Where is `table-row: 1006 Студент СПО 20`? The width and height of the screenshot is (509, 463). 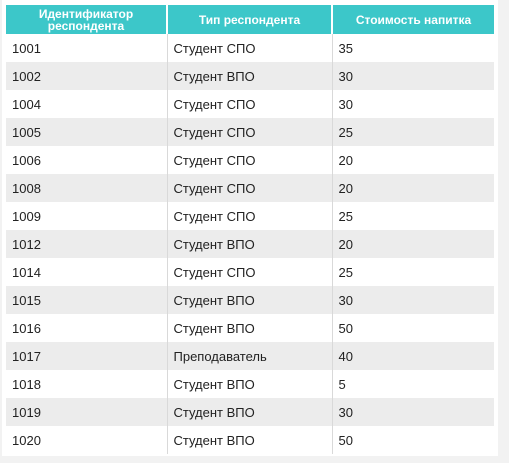
table-row: 1006 Студент СПО 20 is located at coordinates (250, 160).